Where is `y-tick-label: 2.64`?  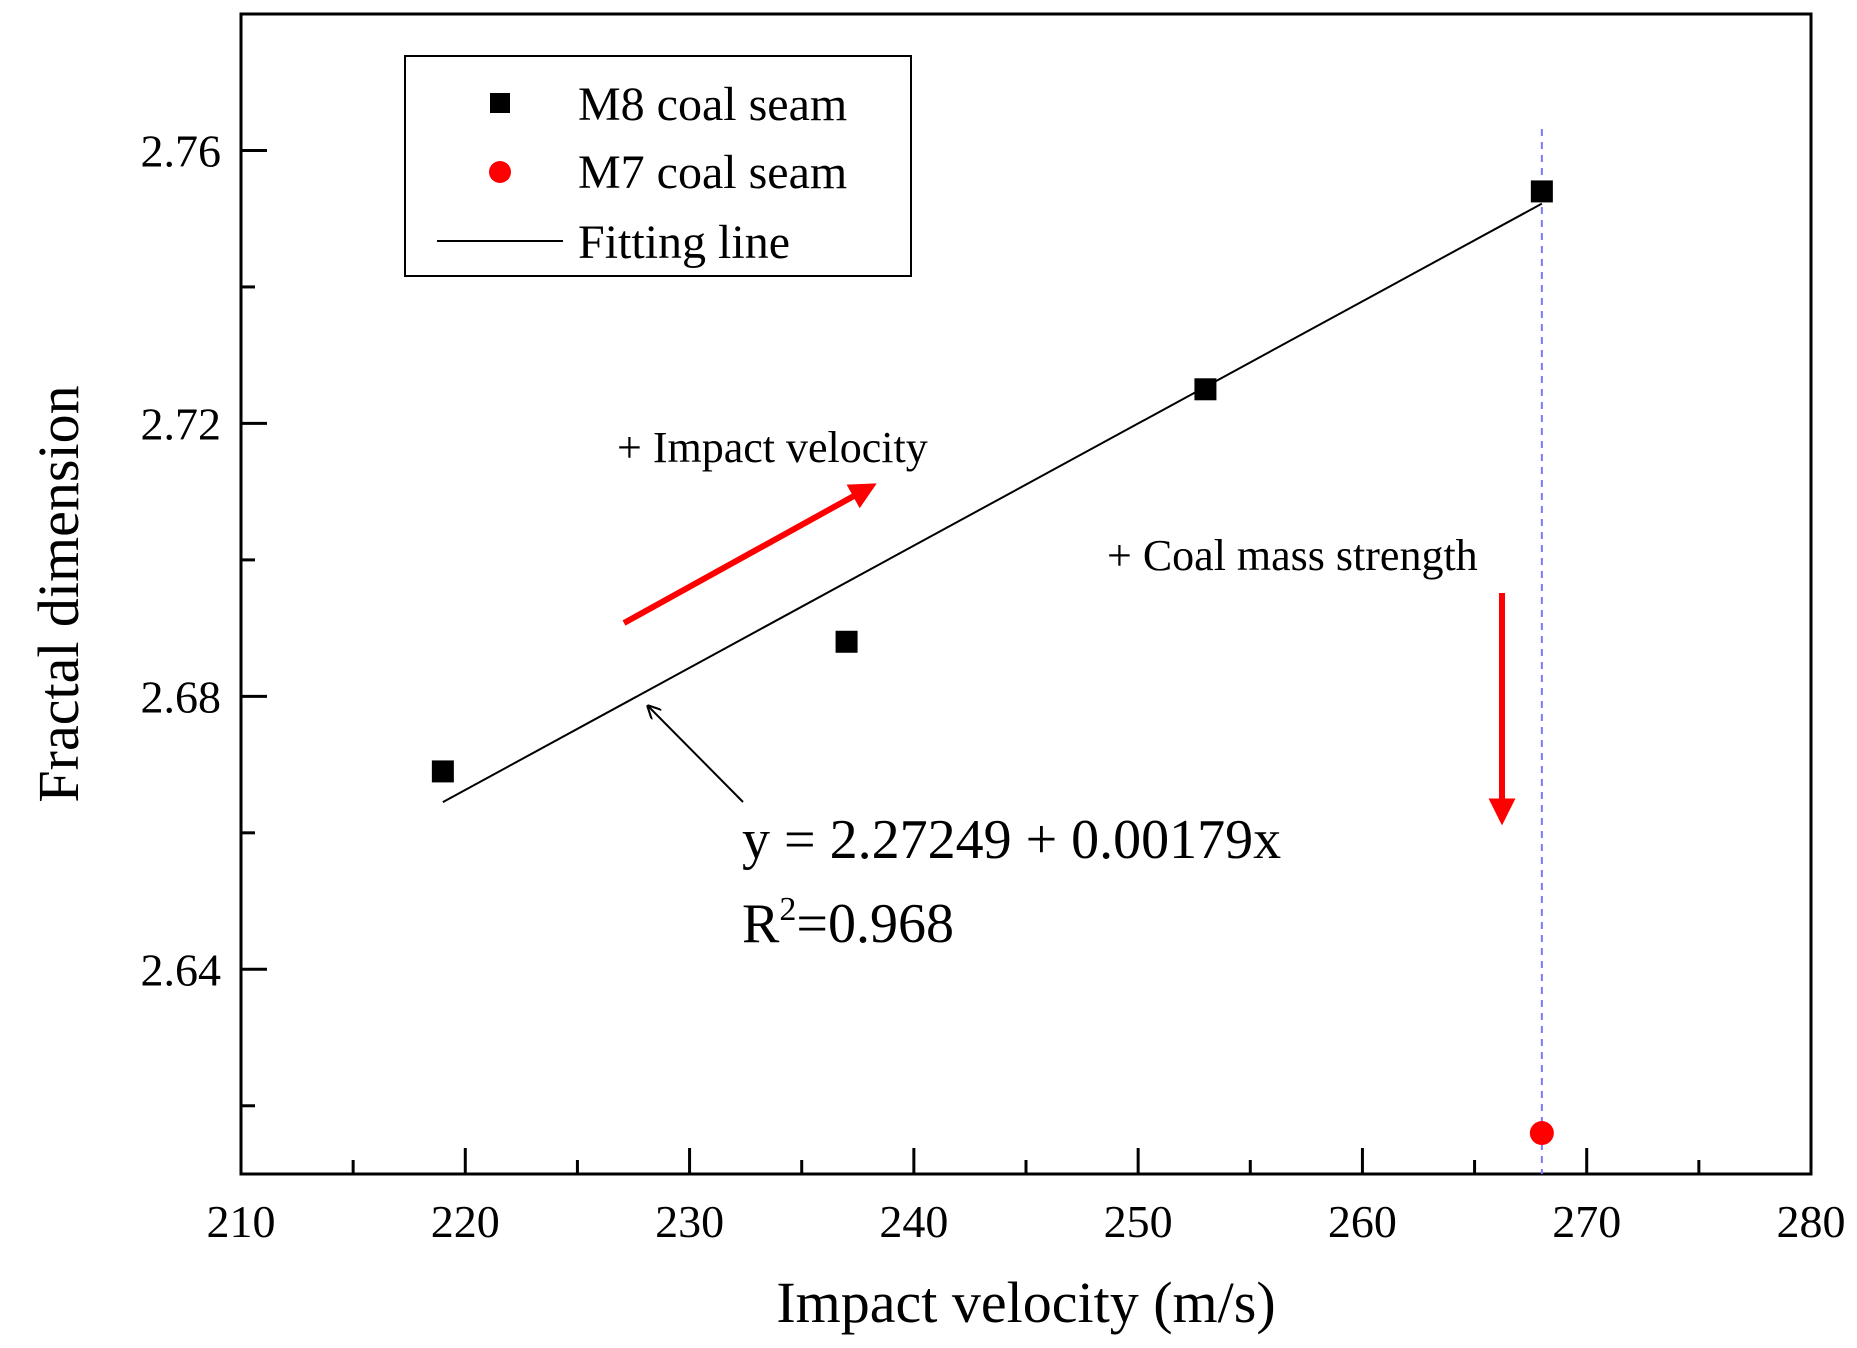
y-tick-label: 2.64 is located at coordinates (181, 969).